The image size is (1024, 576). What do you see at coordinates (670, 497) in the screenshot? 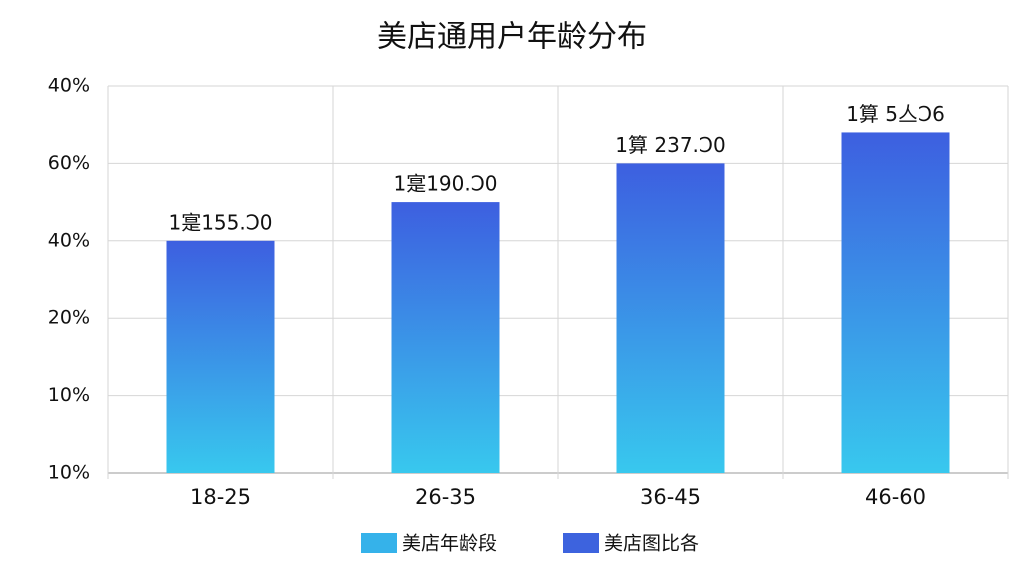
I see `x-tick-label: 36-45` at bounding box center [670, 497].